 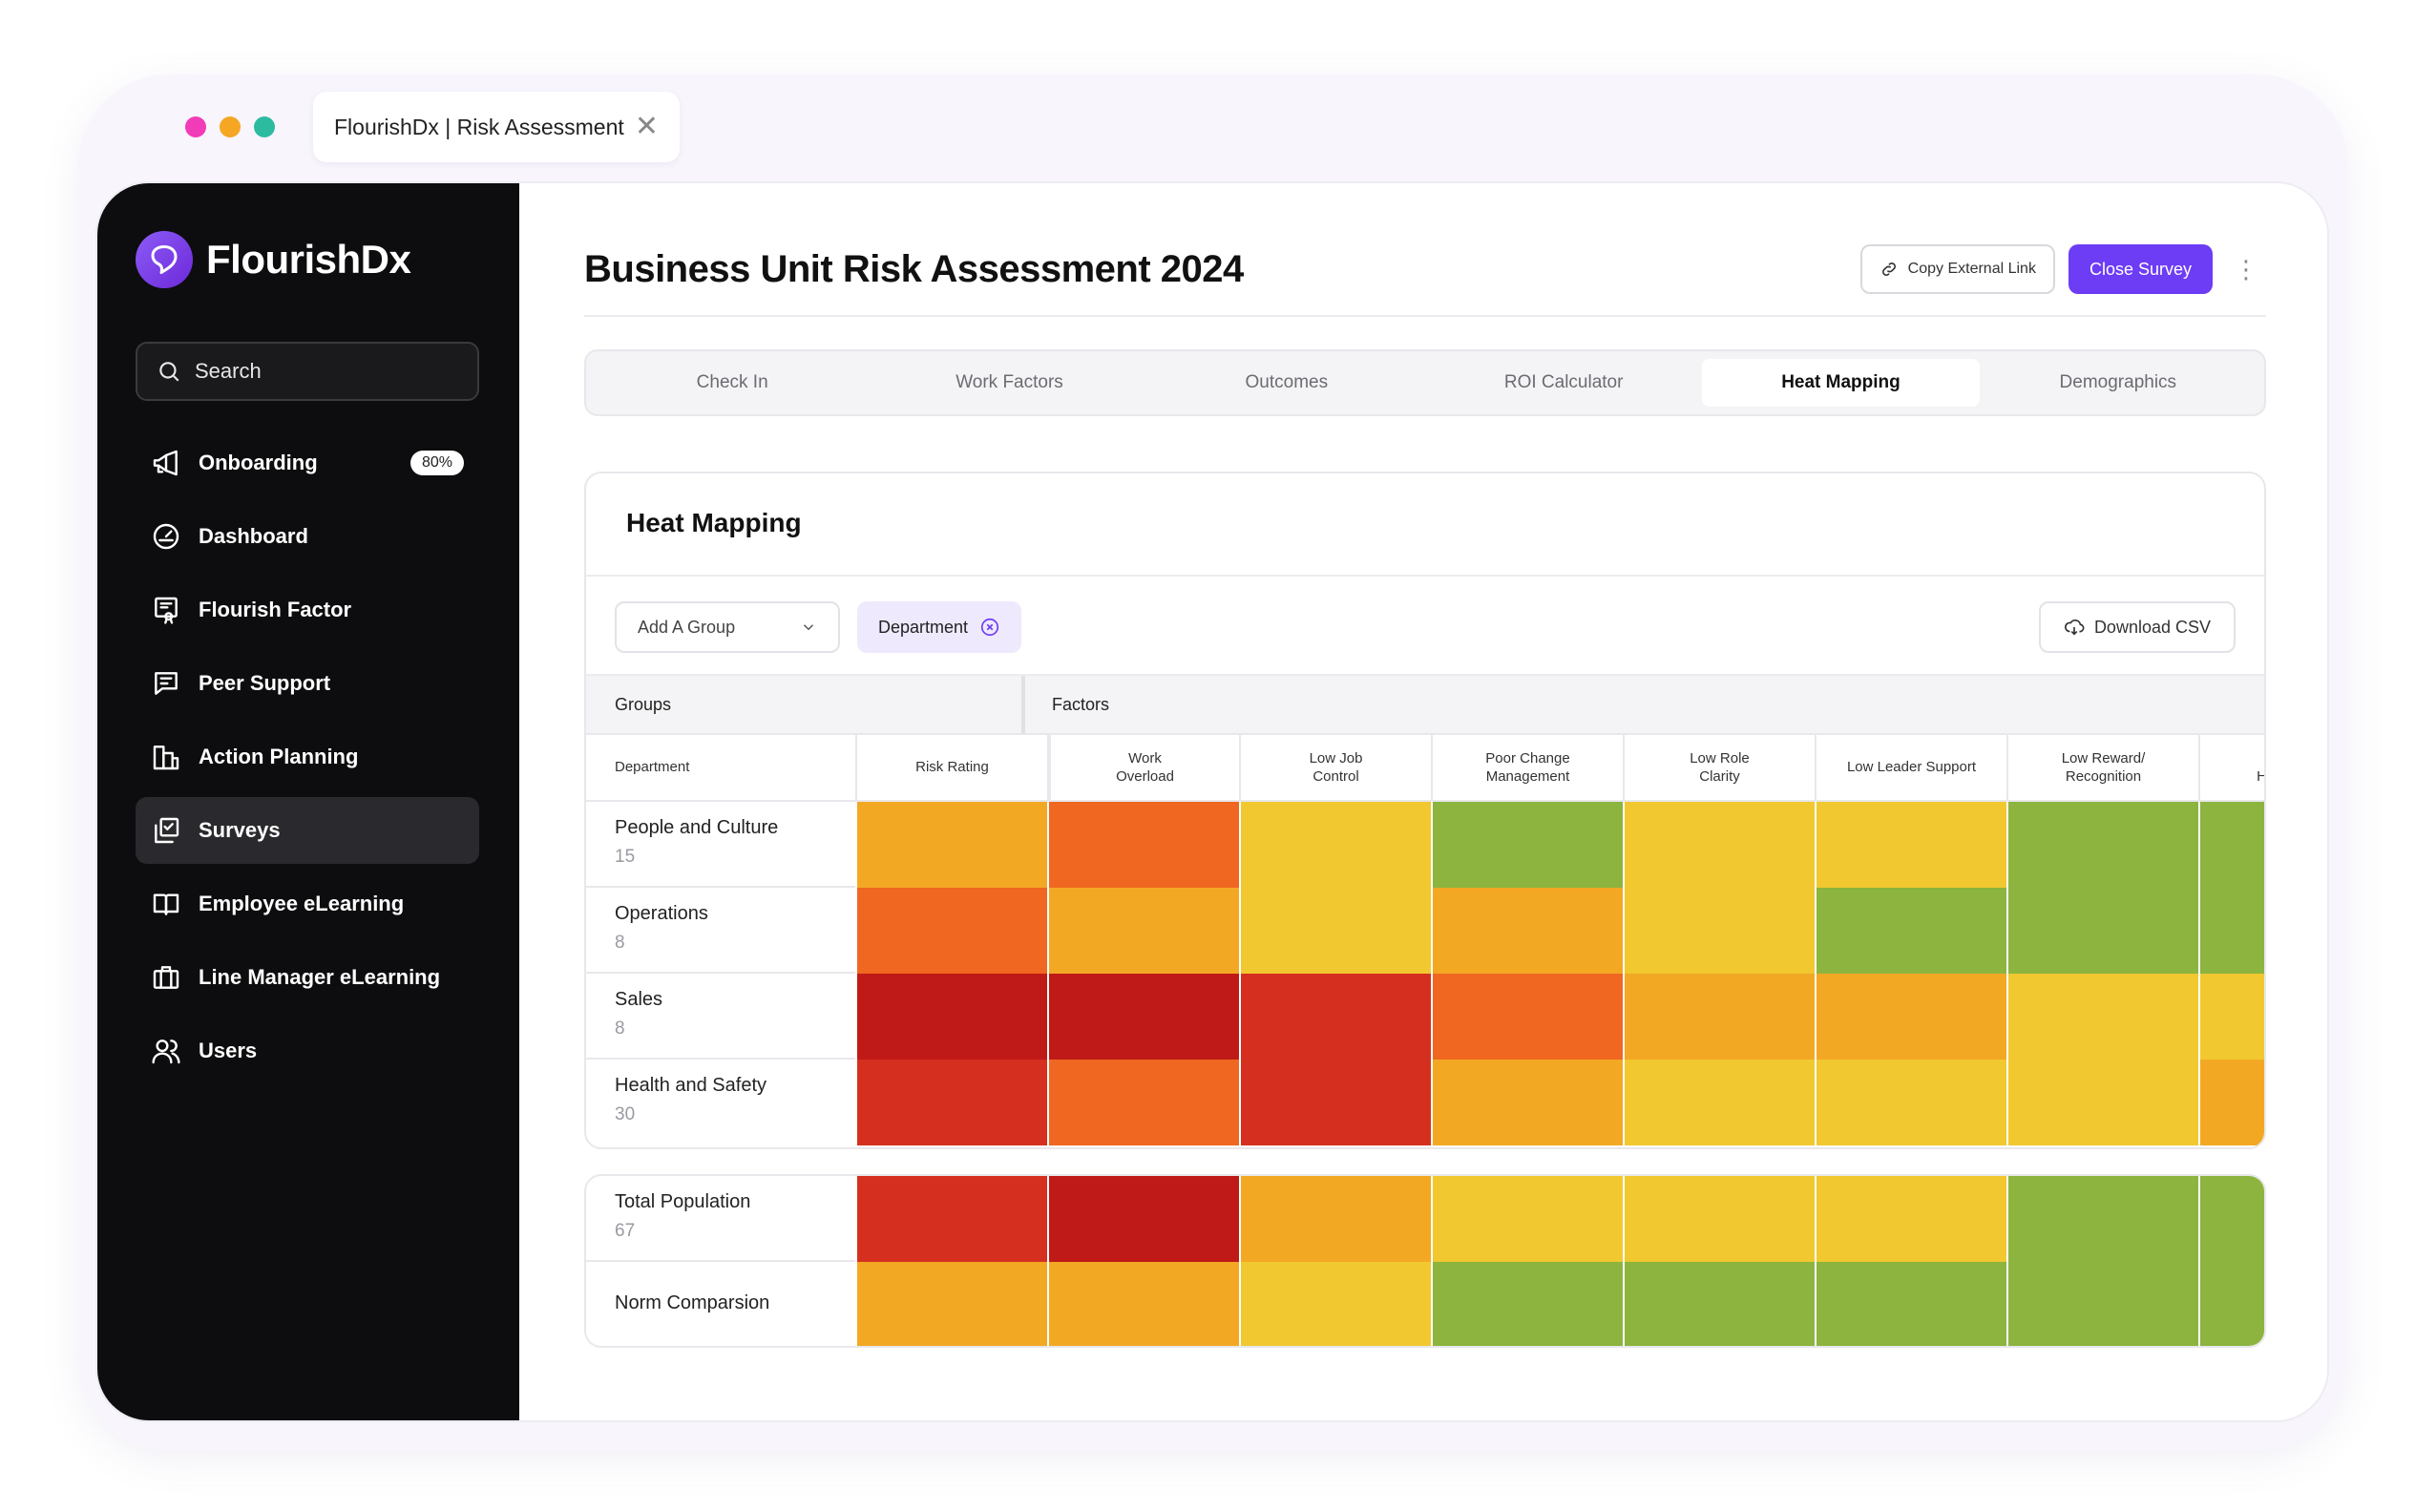 What do you see at coordinates (808, 627) in the screenshot?
I see `chevron-down-icon` at bounding box center [808, 627].